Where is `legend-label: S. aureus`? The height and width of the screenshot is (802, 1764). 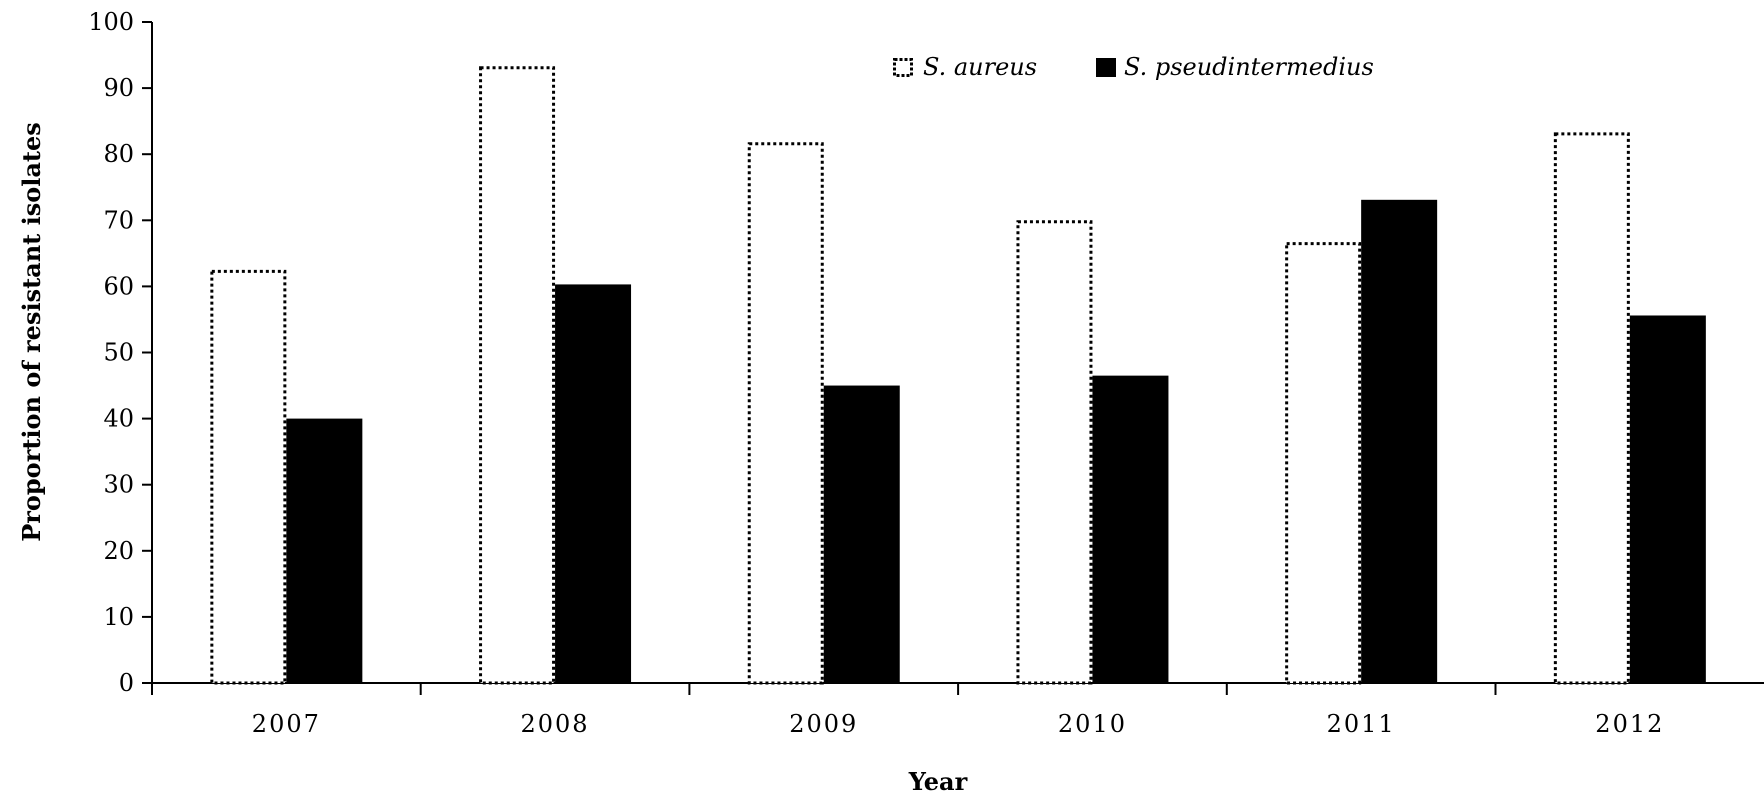 legend-label: S. aureus is located at coordinates (980, 67).